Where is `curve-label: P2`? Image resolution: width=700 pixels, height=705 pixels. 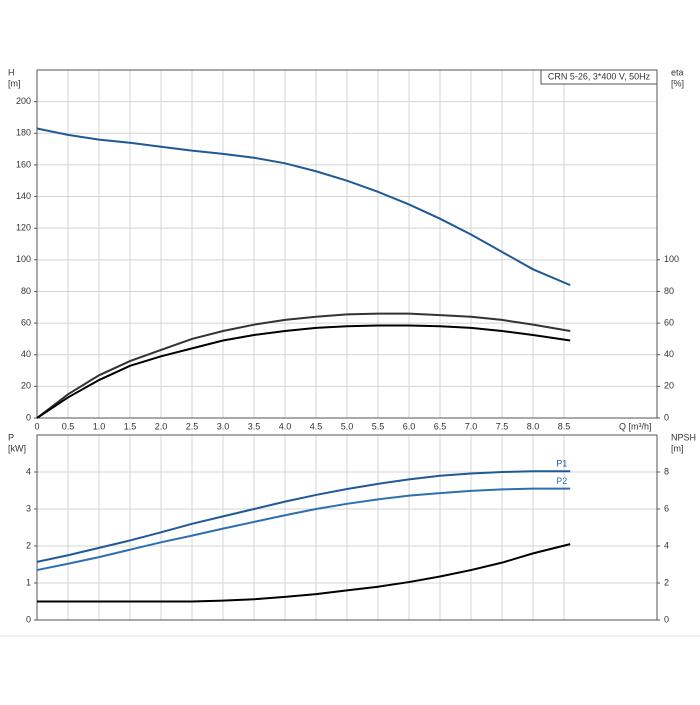 curve-label: P2 is located at coordinates (561, 481).